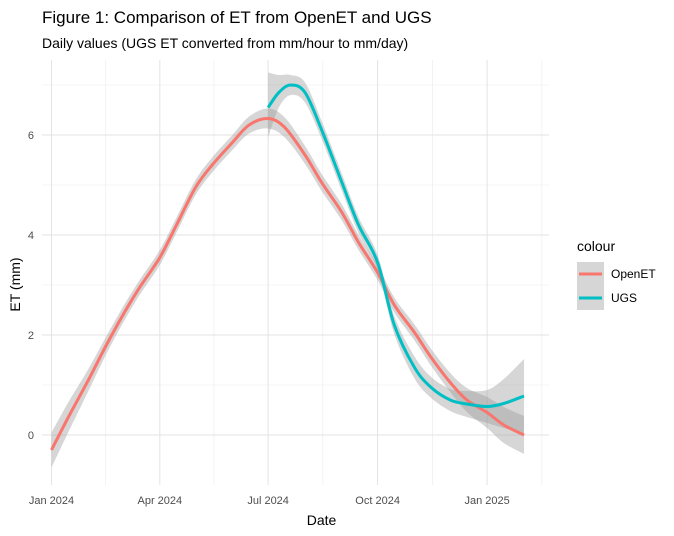 The image size is (674, 536). I want to click on x-axis-title: Date, so click(322, 520).